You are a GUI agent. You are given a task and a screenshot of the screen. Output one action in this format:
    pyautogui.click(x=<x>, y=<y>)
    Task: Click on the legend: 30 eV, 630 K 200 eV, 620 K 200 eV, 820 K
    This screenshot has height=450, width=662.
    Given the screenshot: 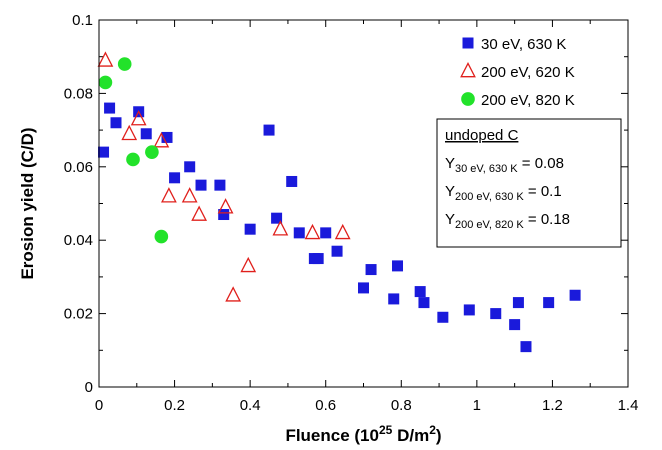 What is the action you would take?
    pyautogui.click(x=517, y=72)
    